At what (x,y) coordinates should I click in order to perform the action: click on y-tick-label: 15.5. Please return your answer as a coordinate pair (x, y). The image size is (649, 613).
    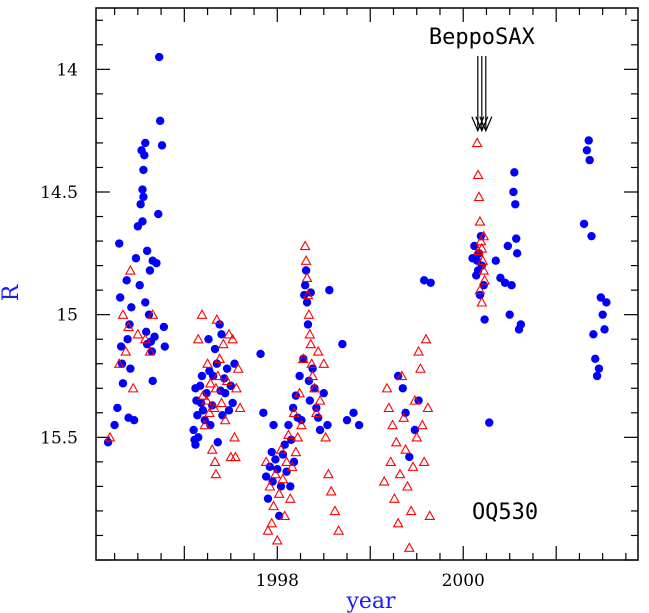
    Looking at the image, I should click on (59, 438).